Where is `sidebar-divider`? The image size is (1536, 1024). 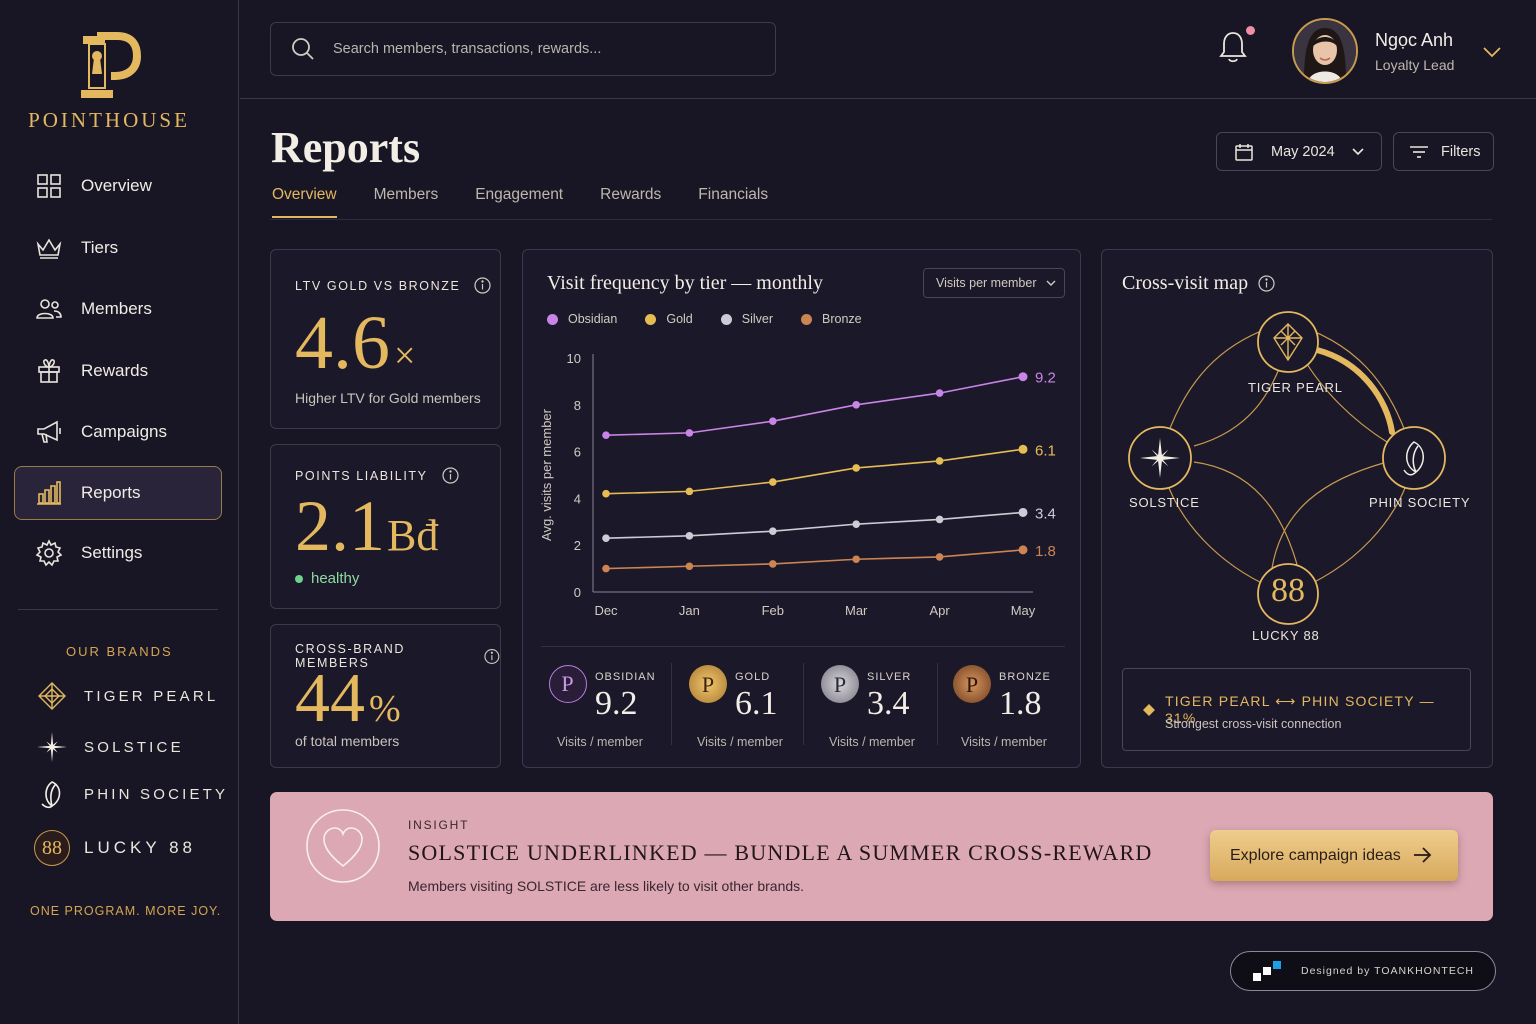
sidebar-divider is located at coordinates (118, 609).